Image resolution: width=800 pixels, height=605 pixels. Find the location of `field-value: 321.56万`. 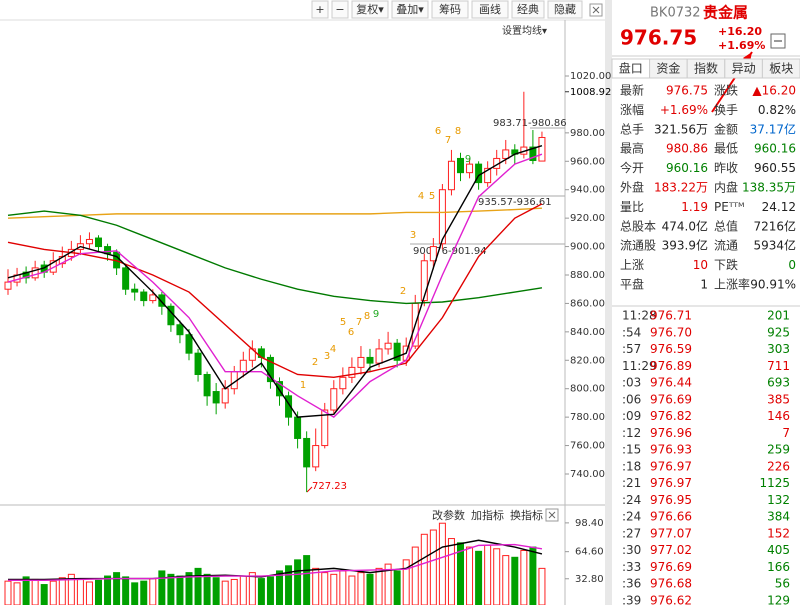

field-value: 321.56万 is located at coordinates (681, 129).